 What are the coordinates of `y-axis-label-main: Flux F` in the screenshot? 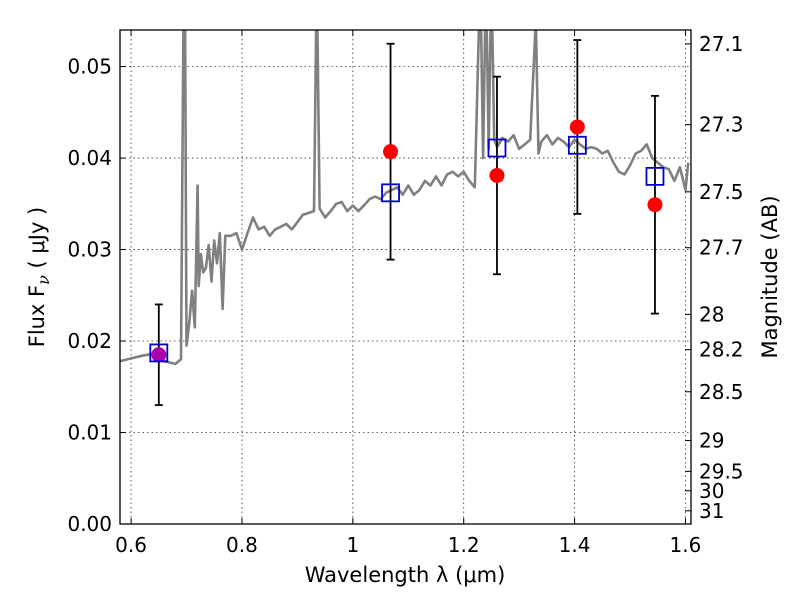 It's located at (37, 316).